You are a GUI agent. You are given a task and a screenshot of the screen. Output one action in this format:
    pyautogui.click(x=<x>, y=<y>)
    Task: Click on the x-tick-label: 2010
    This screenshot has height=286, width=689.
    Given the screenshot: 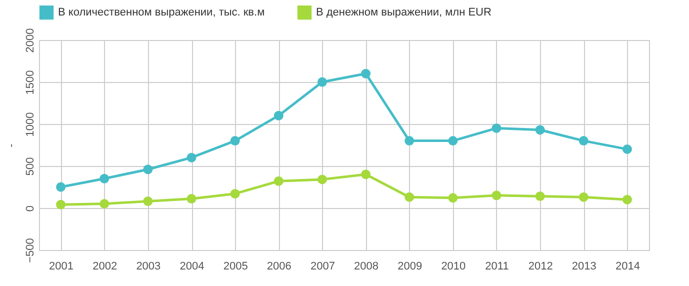 What is the action you would take?
    pyautogui.click(x=453, y=266)
    